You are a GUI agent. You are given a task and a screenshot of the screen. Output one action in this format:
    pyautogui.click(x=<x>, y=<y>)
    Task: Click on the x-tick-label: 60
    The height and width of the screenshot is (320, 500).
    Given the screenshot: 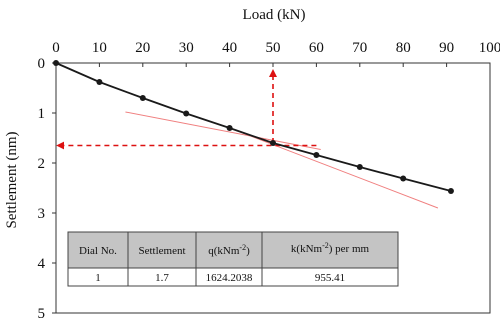 What is the action you would take?
    pyautogui.click(x=316, y=48)
    